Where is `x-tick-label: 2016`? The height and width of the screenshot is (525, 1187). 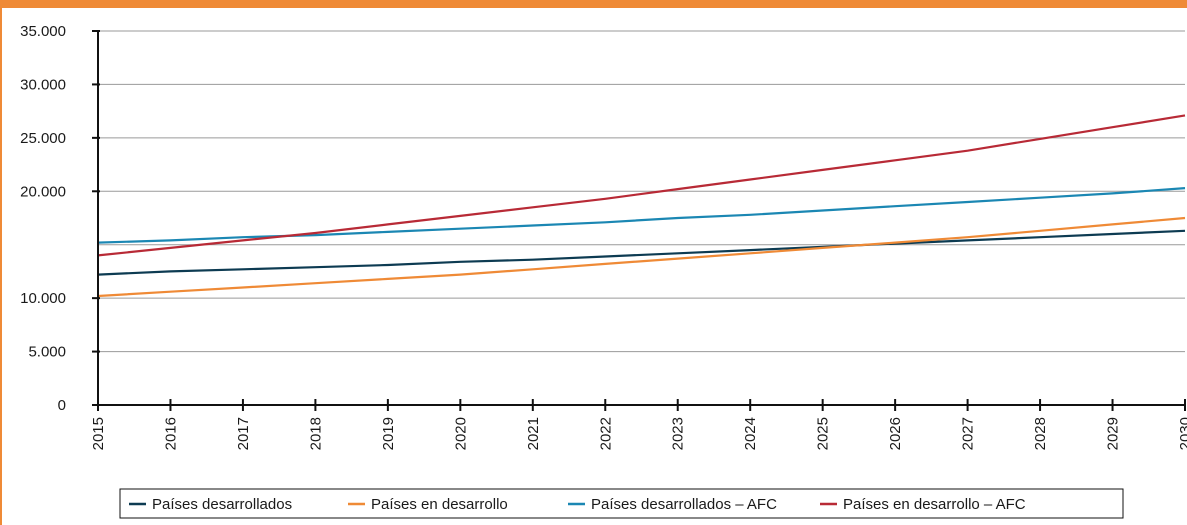
x-tick-label: 2016 is located at coordinates (170, 433).